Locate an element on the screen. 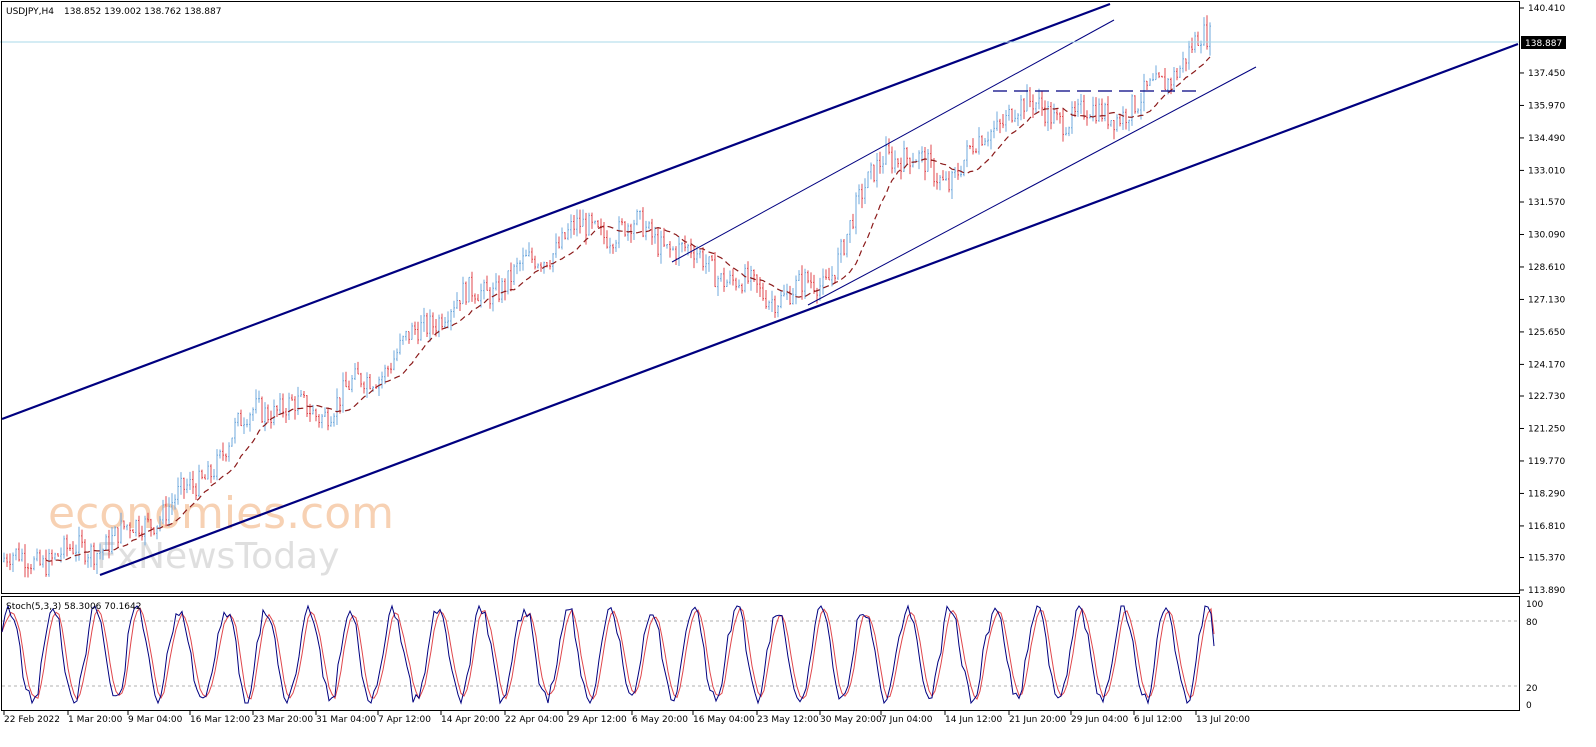 This screenshot has width=1596, height=747. time-tick-label: 6 May 20:00 is located at coordinates (660, 720).